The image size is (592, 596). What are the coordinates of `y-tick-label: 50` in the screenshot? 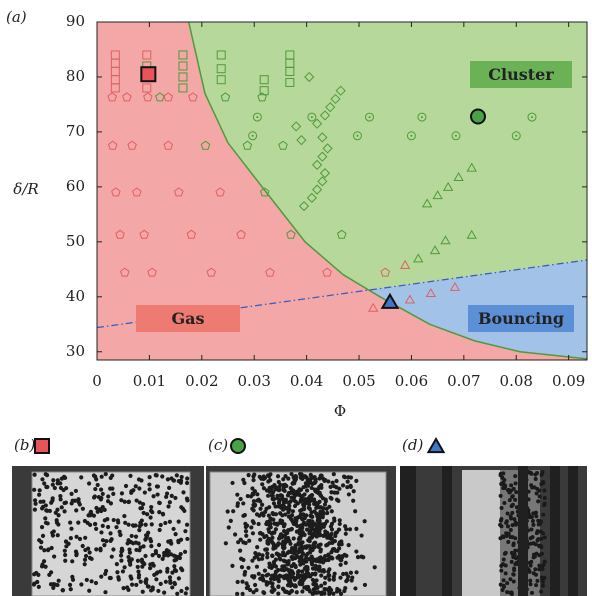 It's located at (75, 241).